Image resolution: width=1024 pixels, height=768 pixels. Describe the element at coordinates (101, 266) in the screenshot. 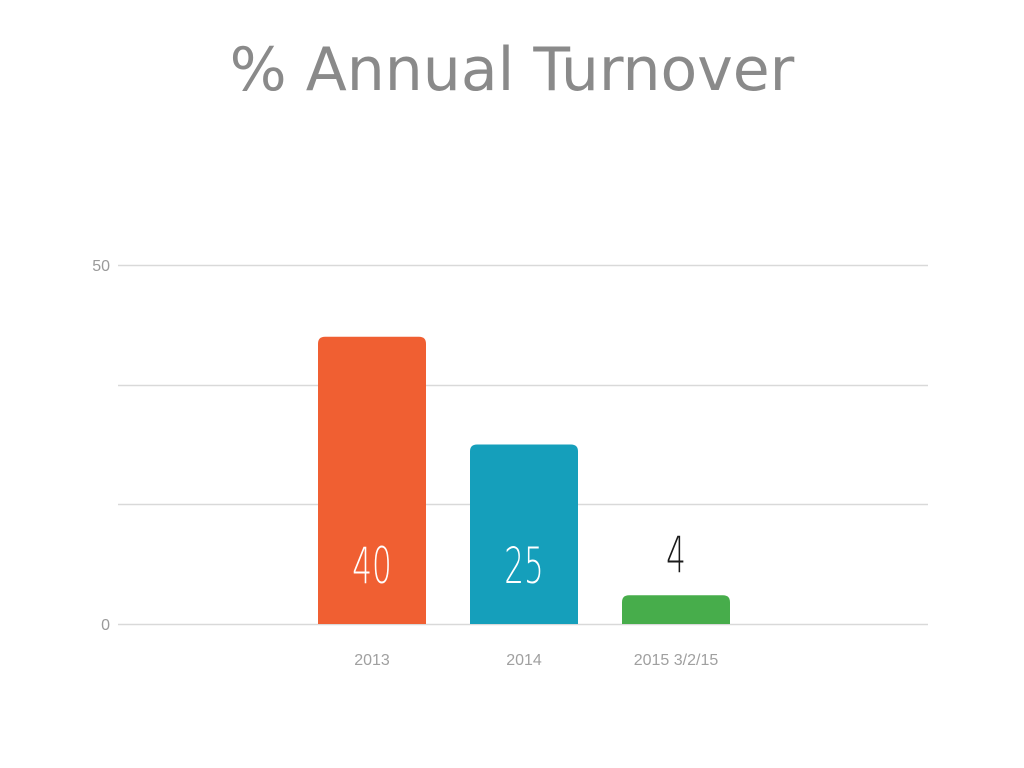

I see `y-tick-label: 50` at that location.